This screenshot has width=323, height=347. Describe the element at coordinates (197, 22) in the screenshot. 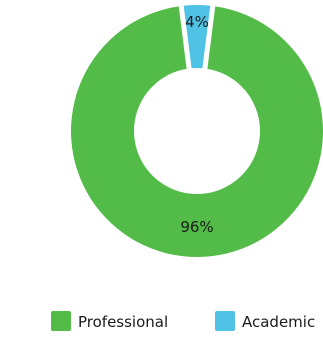

I see `slice-label-academic: 4%` at that location.